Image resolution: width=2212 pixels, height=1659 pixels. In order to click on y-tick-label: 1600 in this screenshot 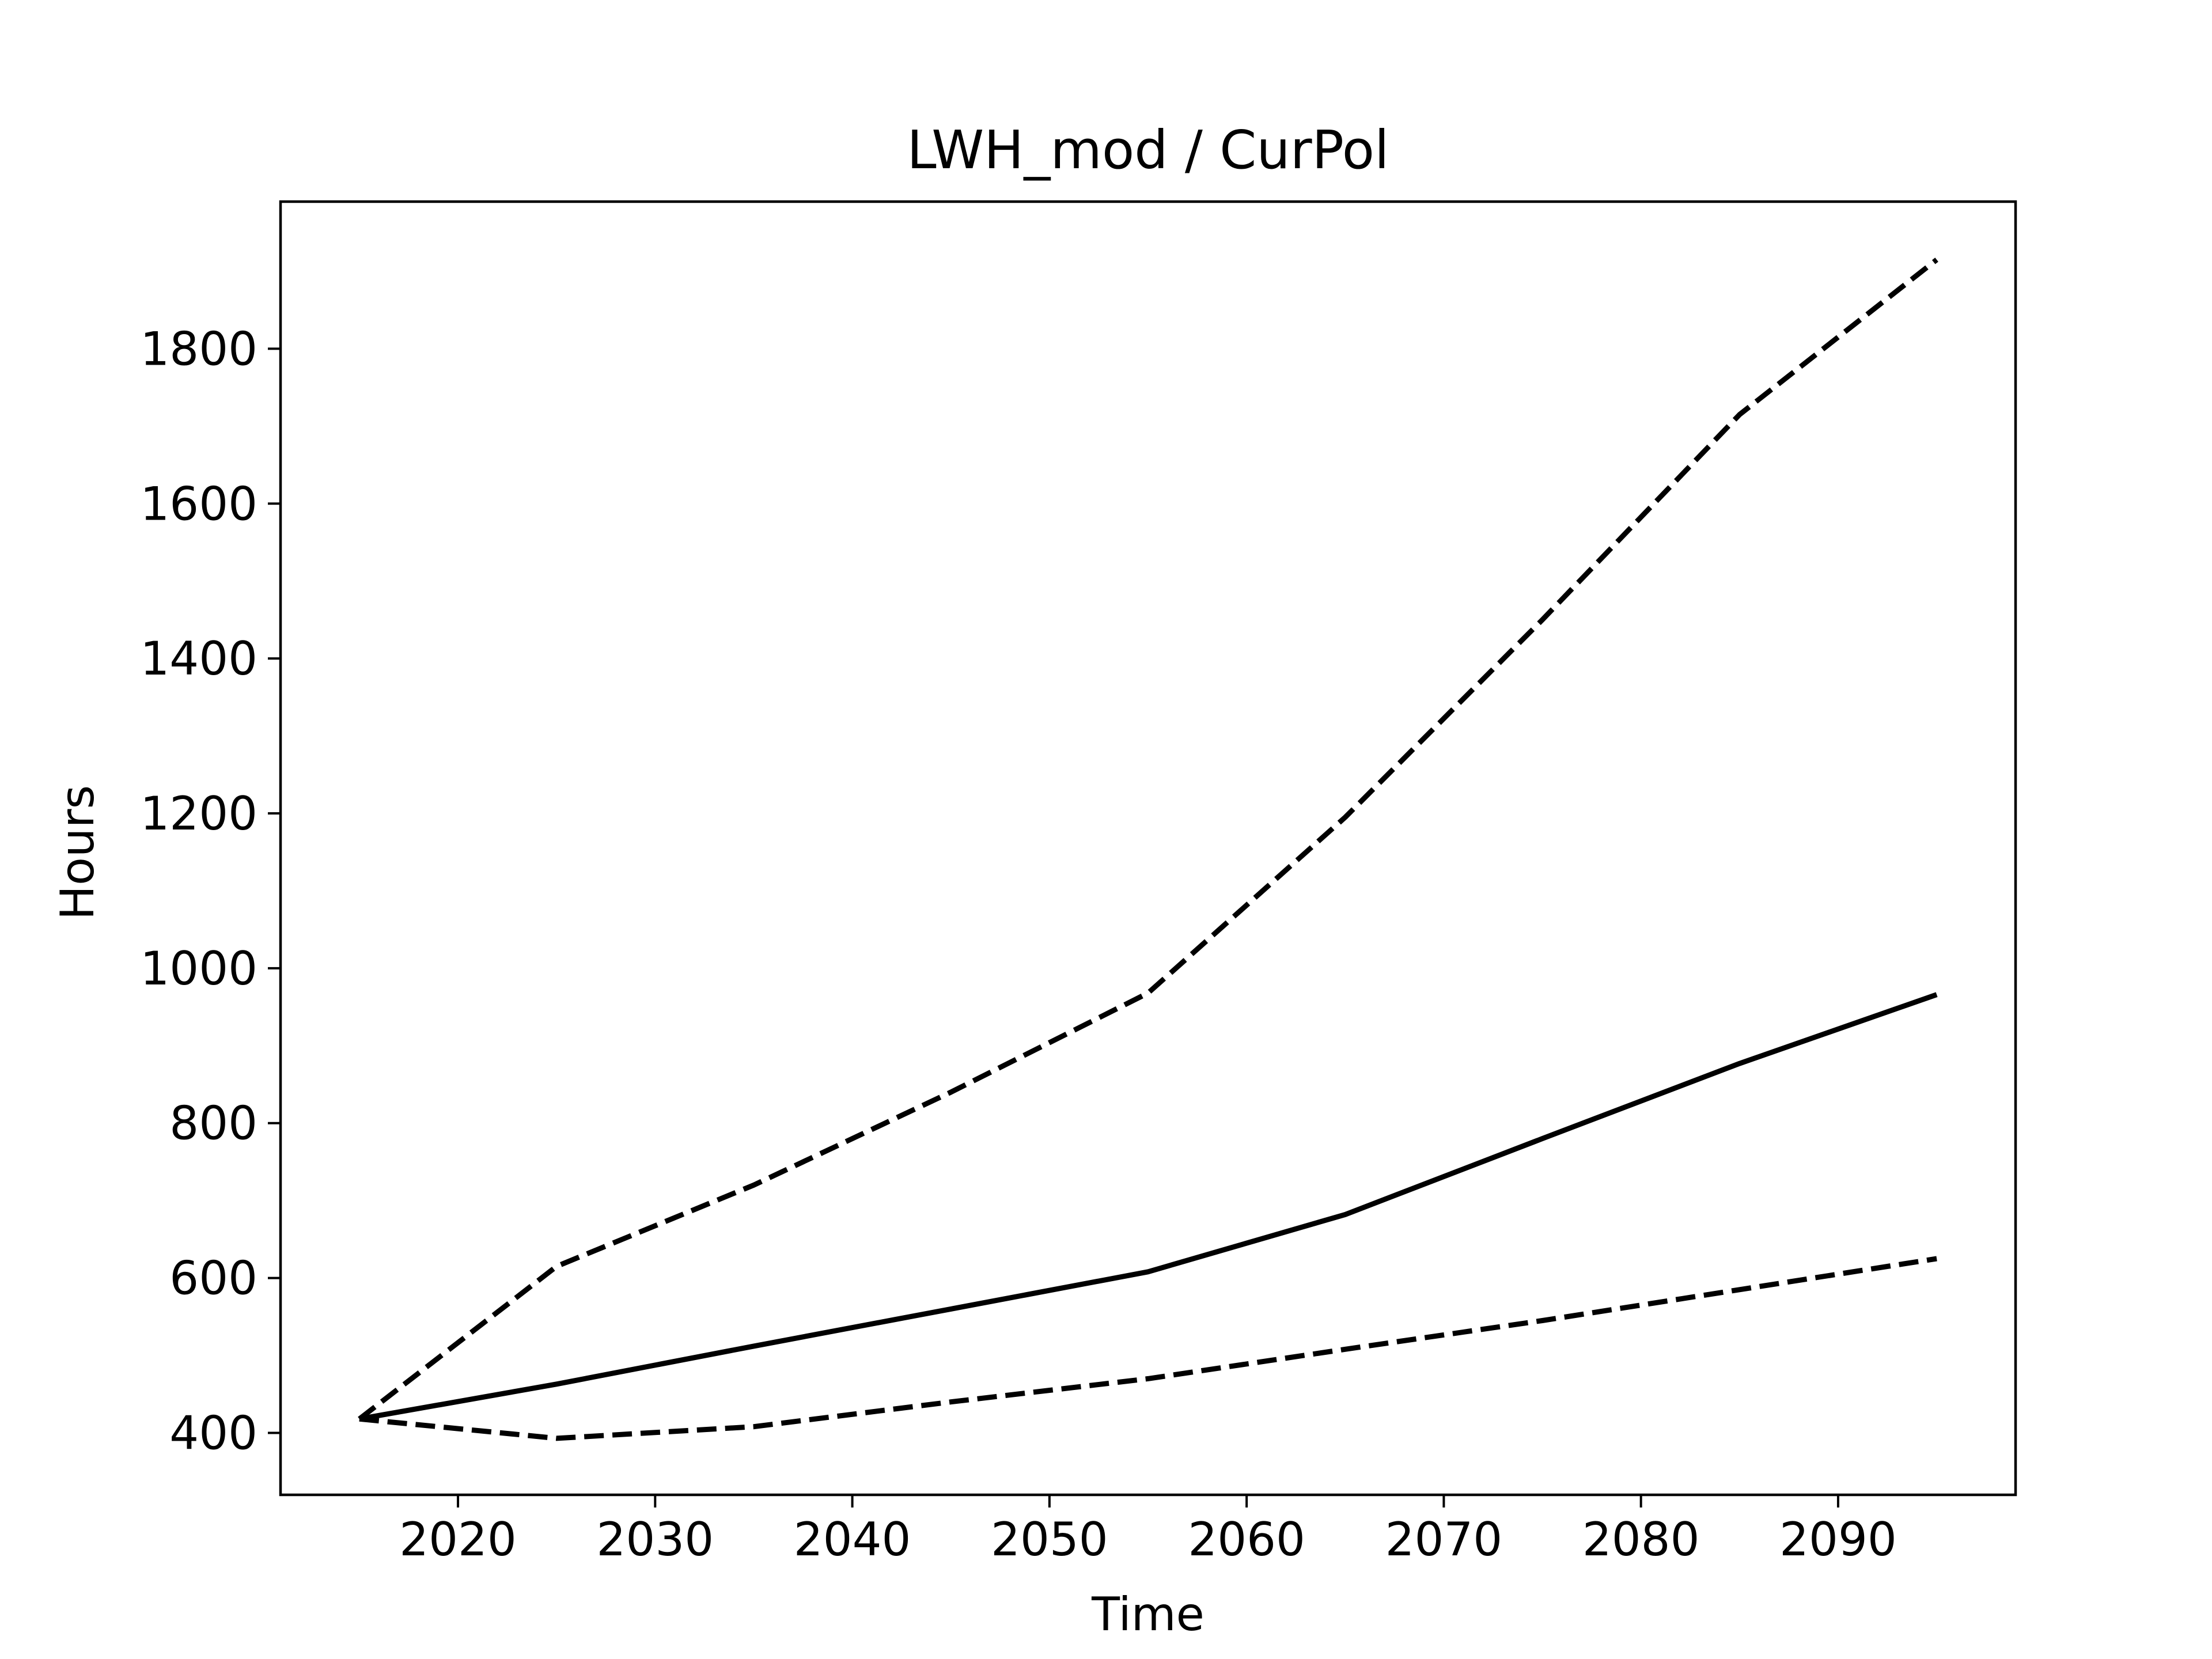, I will do `click(198, 504)`.